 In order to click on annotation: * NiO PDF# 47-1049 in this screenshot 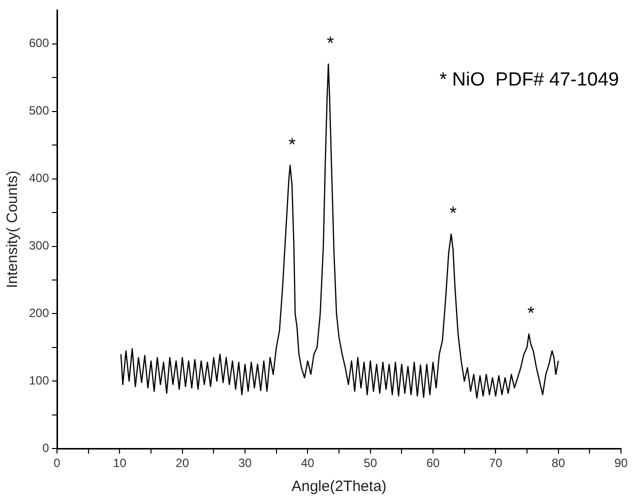, I will do `click(529, 79)`.